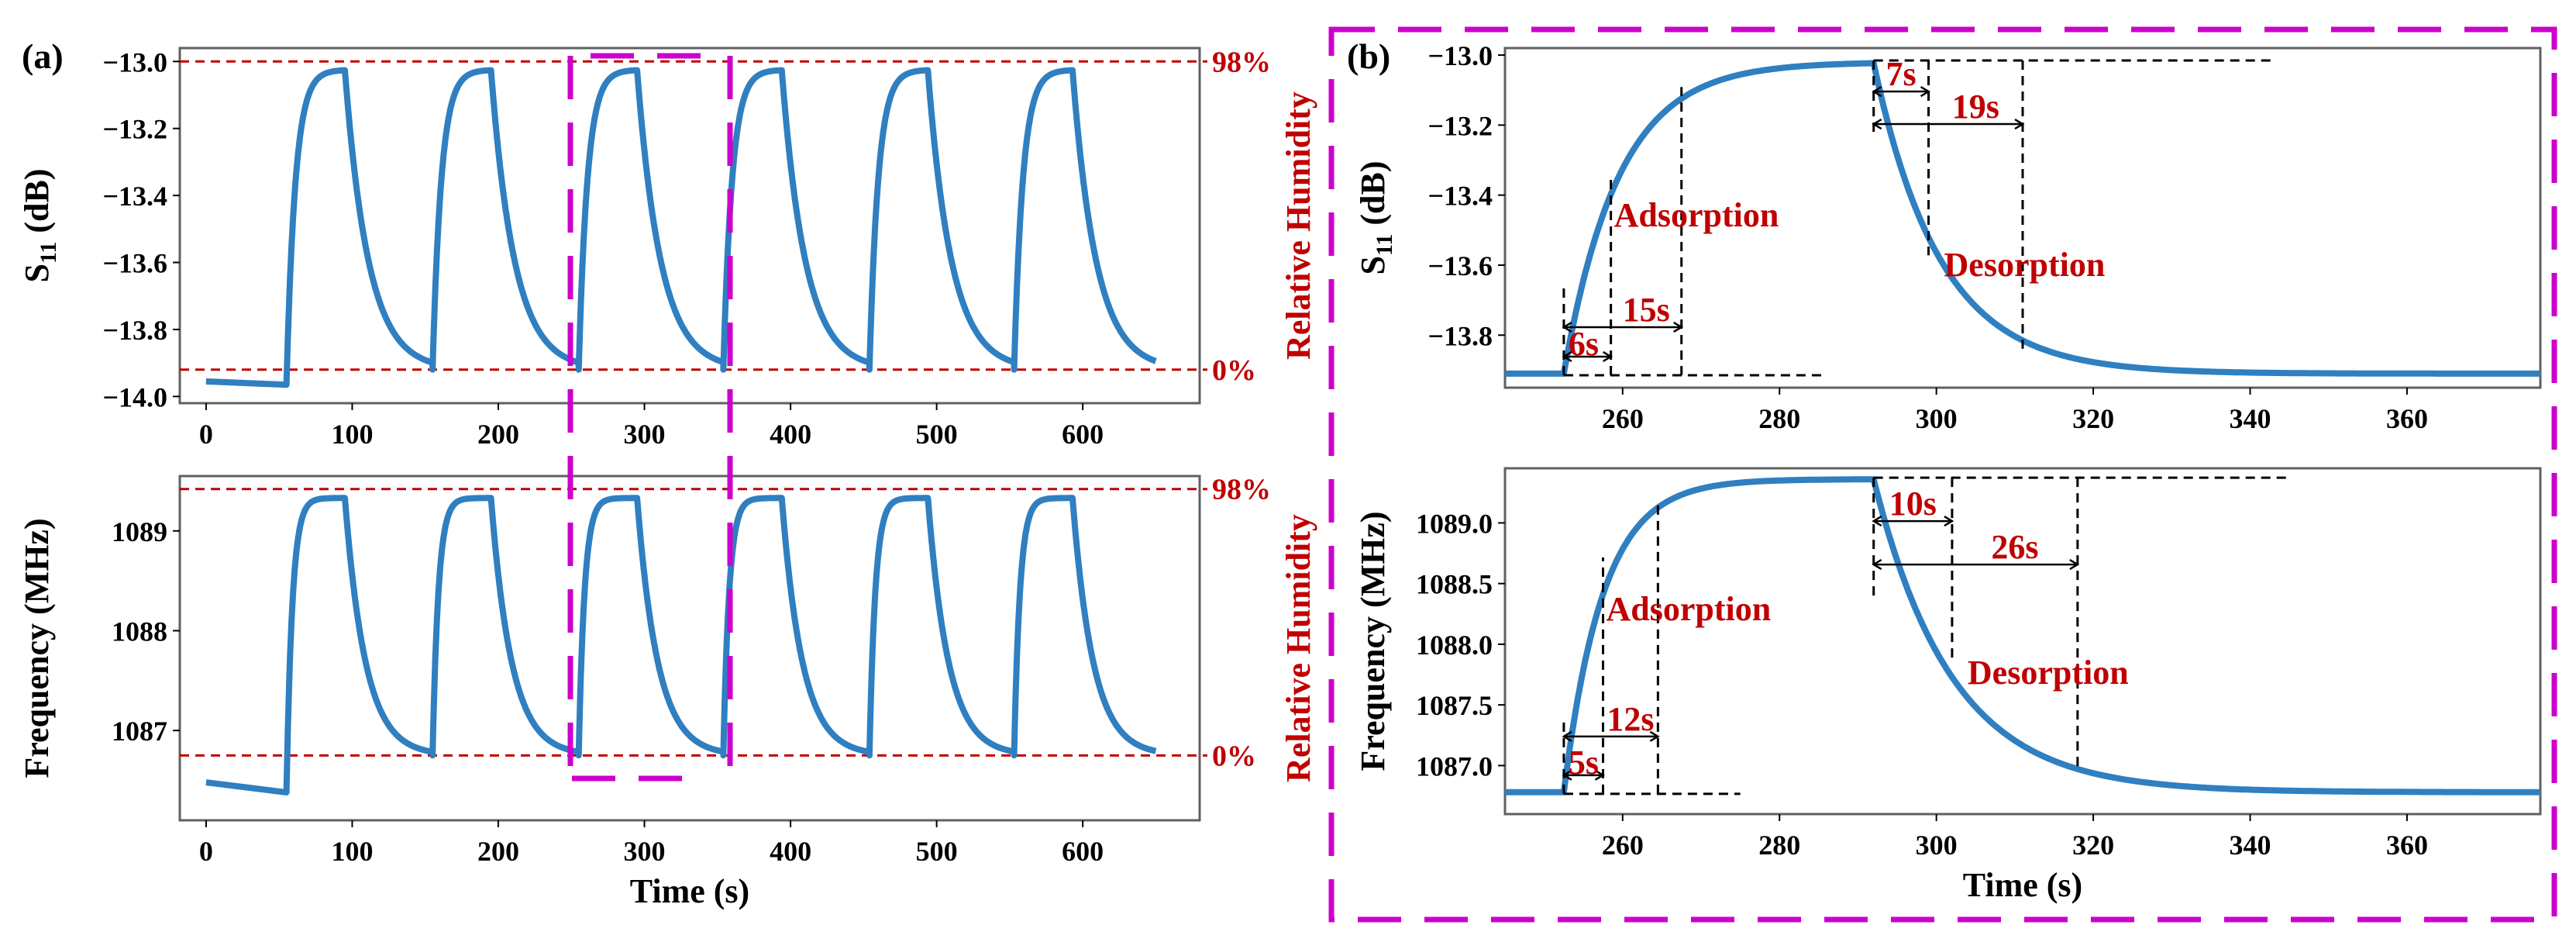  I want to click on adsorption-full-time-label: 15s, so click(1646, 310).